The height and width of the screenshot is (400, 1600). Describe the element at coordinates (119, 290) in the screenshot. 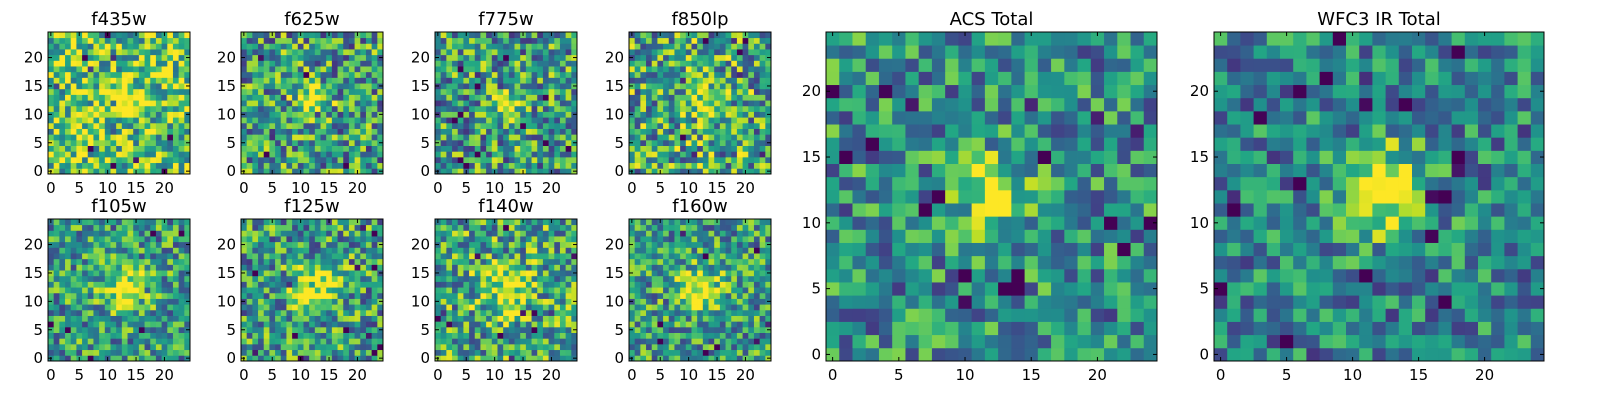

I see `heatmap-cells` at that location.